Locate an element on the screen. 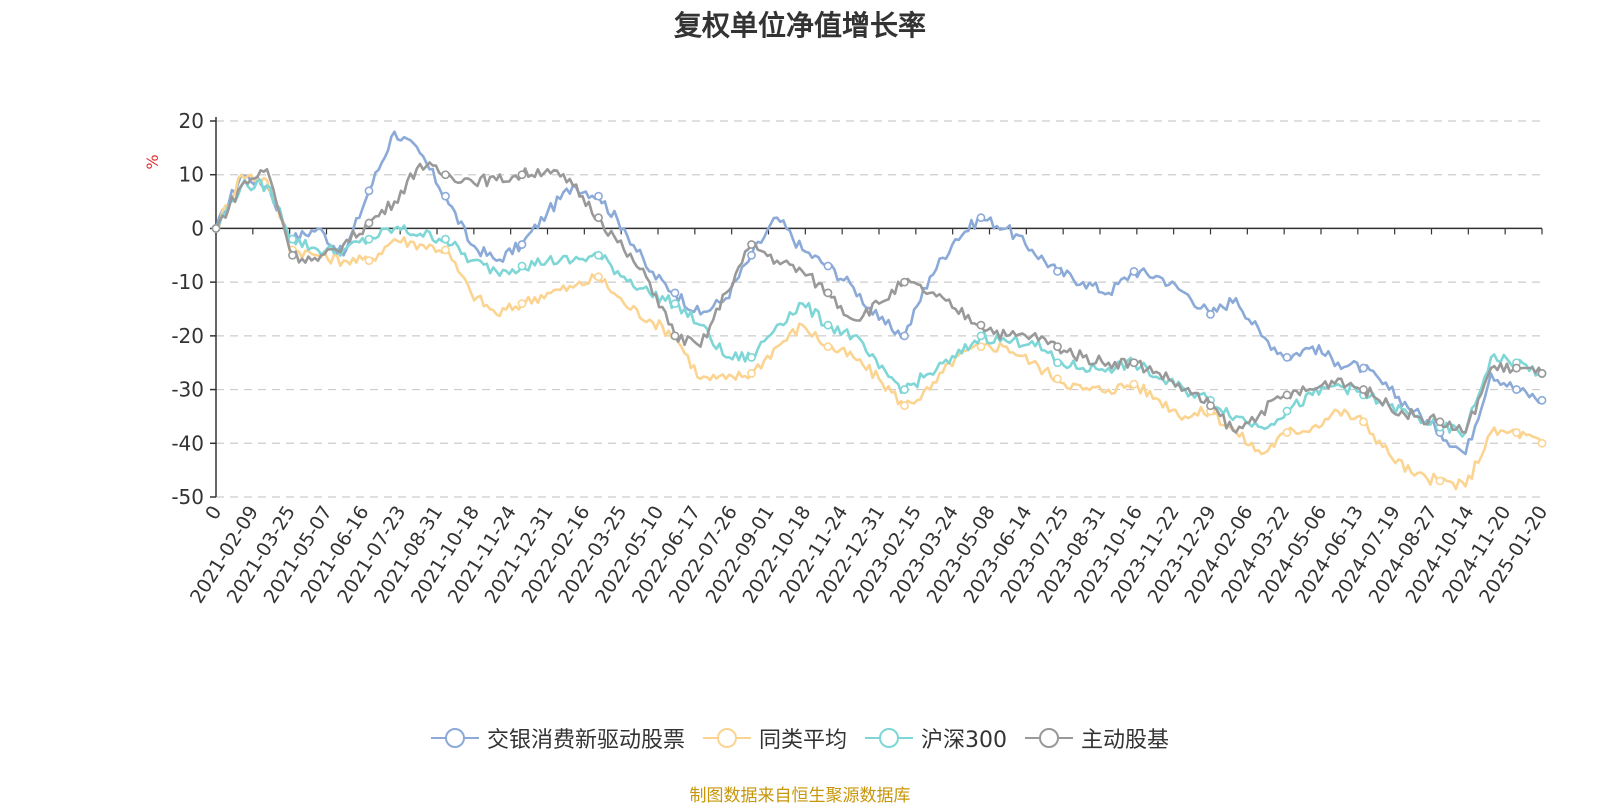 The height and width of the screenshot is (806, 1600). y-tick-label: -30 is located at coordinates (187, 390).